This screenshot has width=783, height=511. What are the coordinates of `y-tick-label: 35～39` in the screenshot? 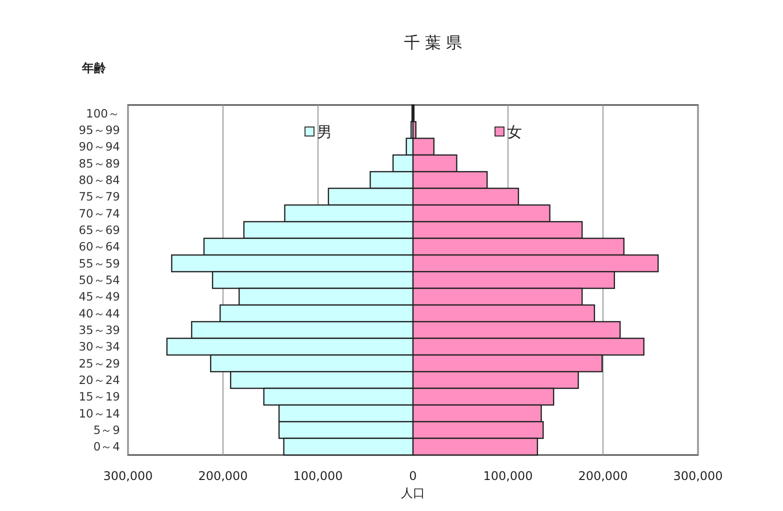 It's located at (99, 330).